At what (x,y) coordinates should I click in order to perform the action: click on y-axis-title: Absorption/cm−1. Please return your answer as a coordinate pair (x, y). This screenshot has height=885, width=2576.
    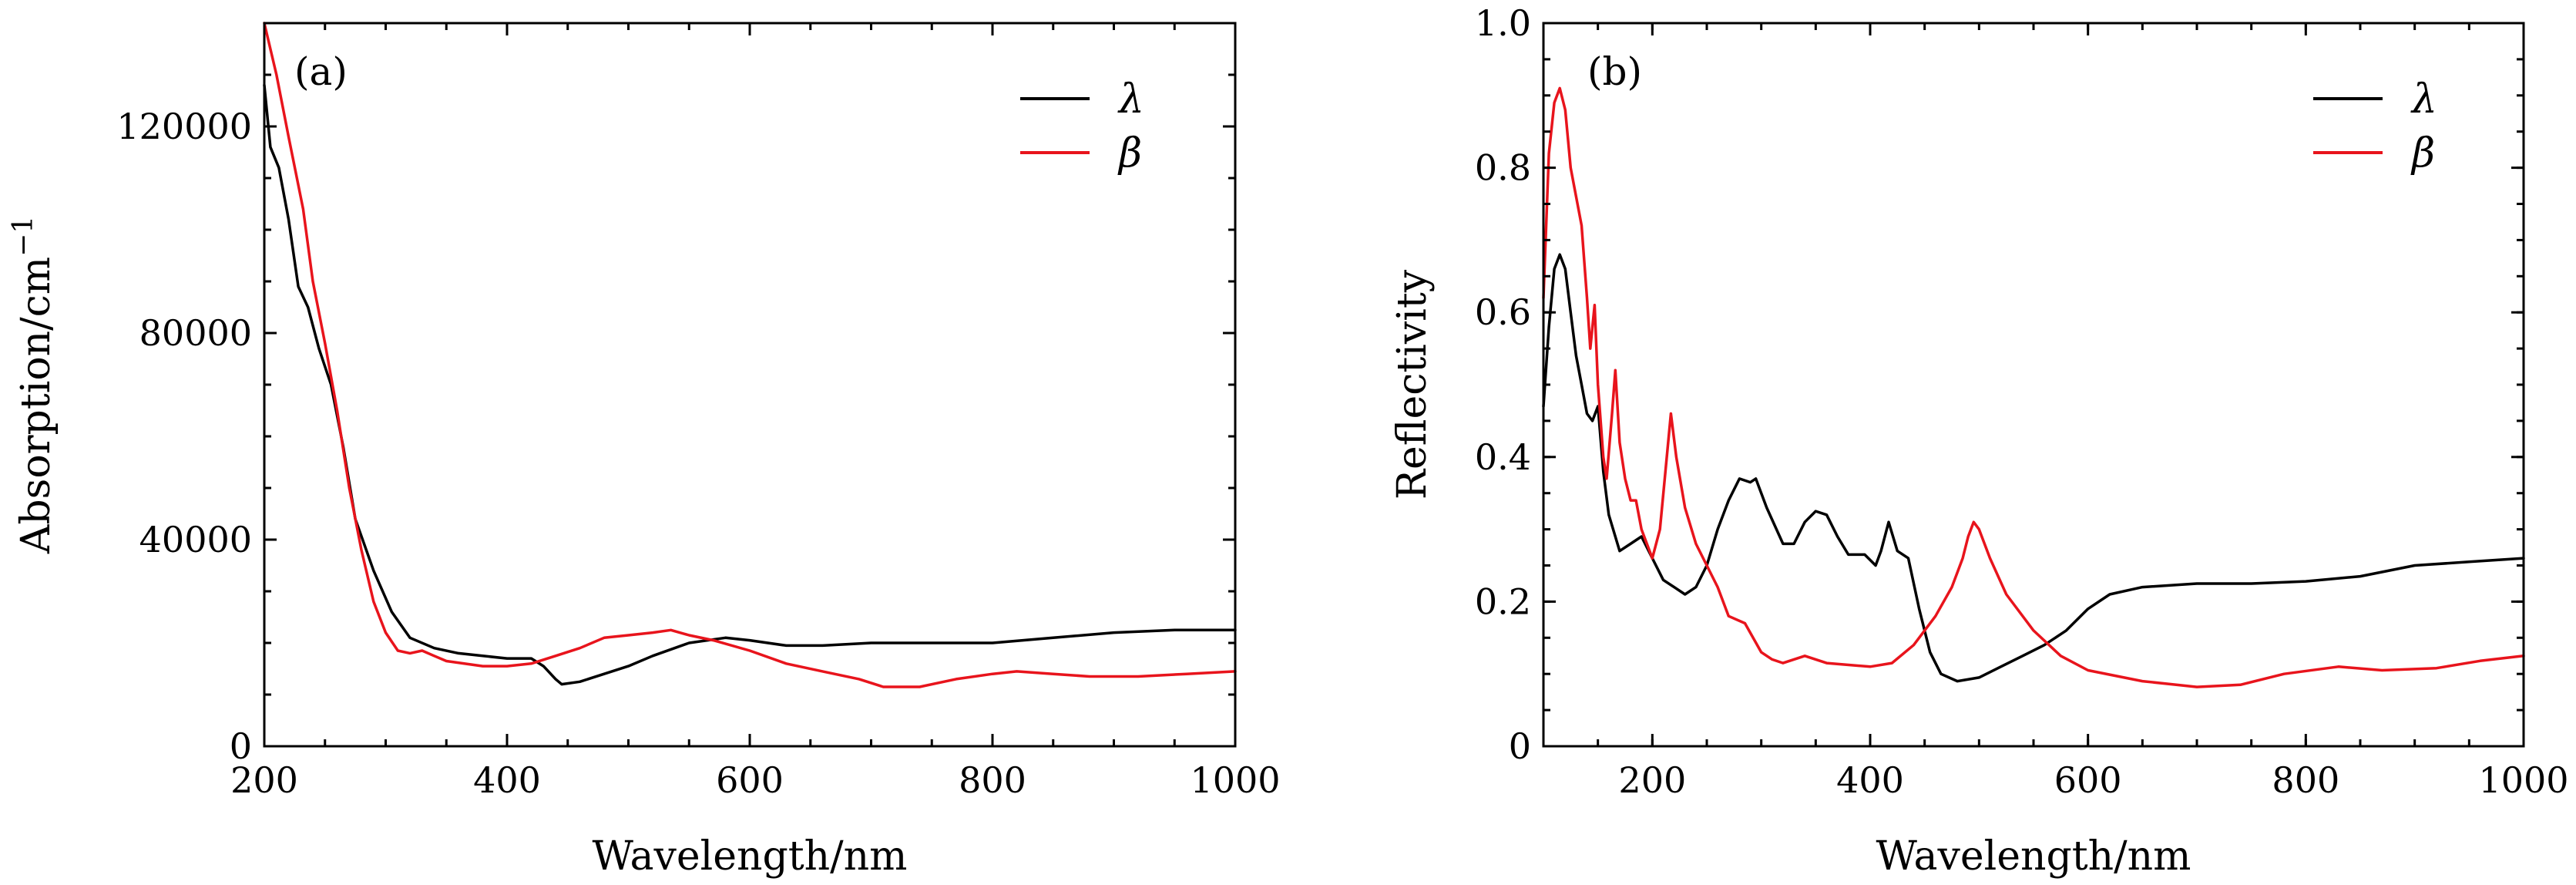
    Looking at the image, I should click on (33, 385).